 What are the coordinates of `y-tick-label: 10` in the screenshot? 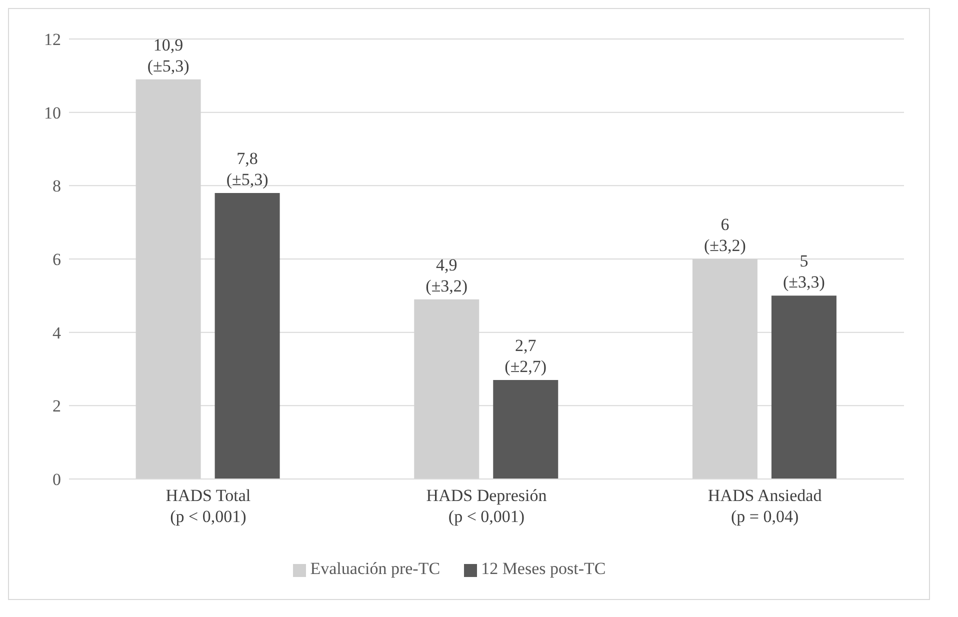 It's located at (52, 112).